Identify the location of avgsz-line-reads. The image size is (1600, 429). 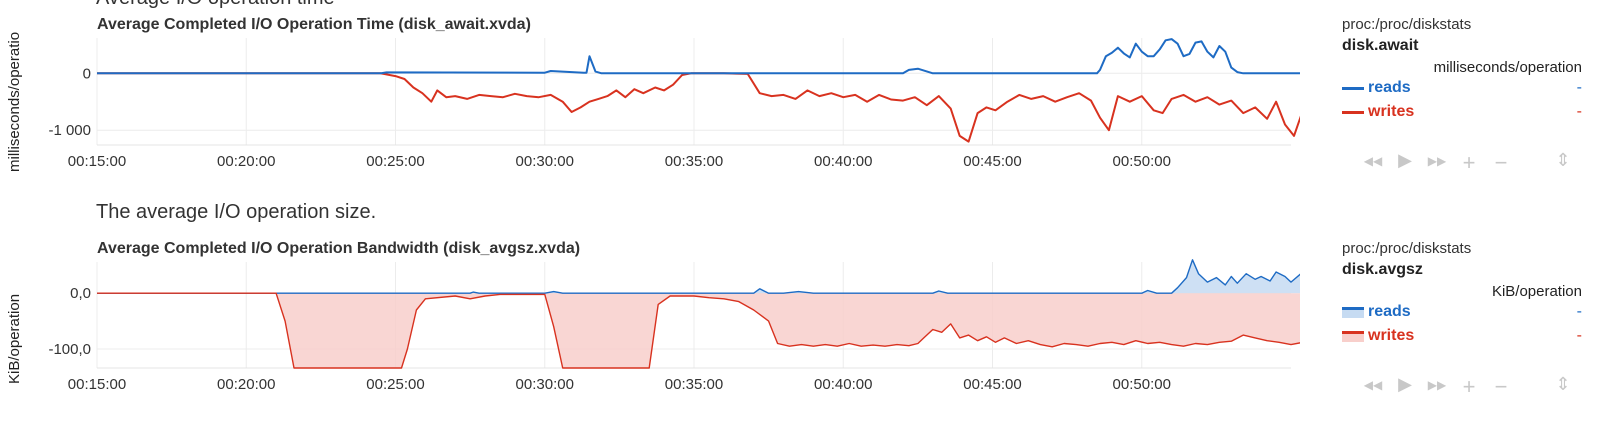
(698, 276).